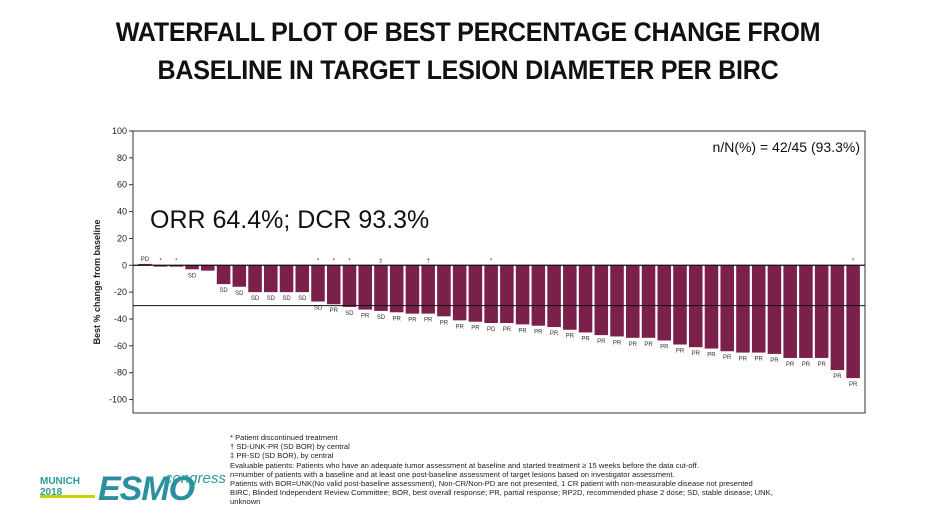 The width and height of the screenshot is (936, 524). I want to click on logo-suffix: congress, so click(195, 478).